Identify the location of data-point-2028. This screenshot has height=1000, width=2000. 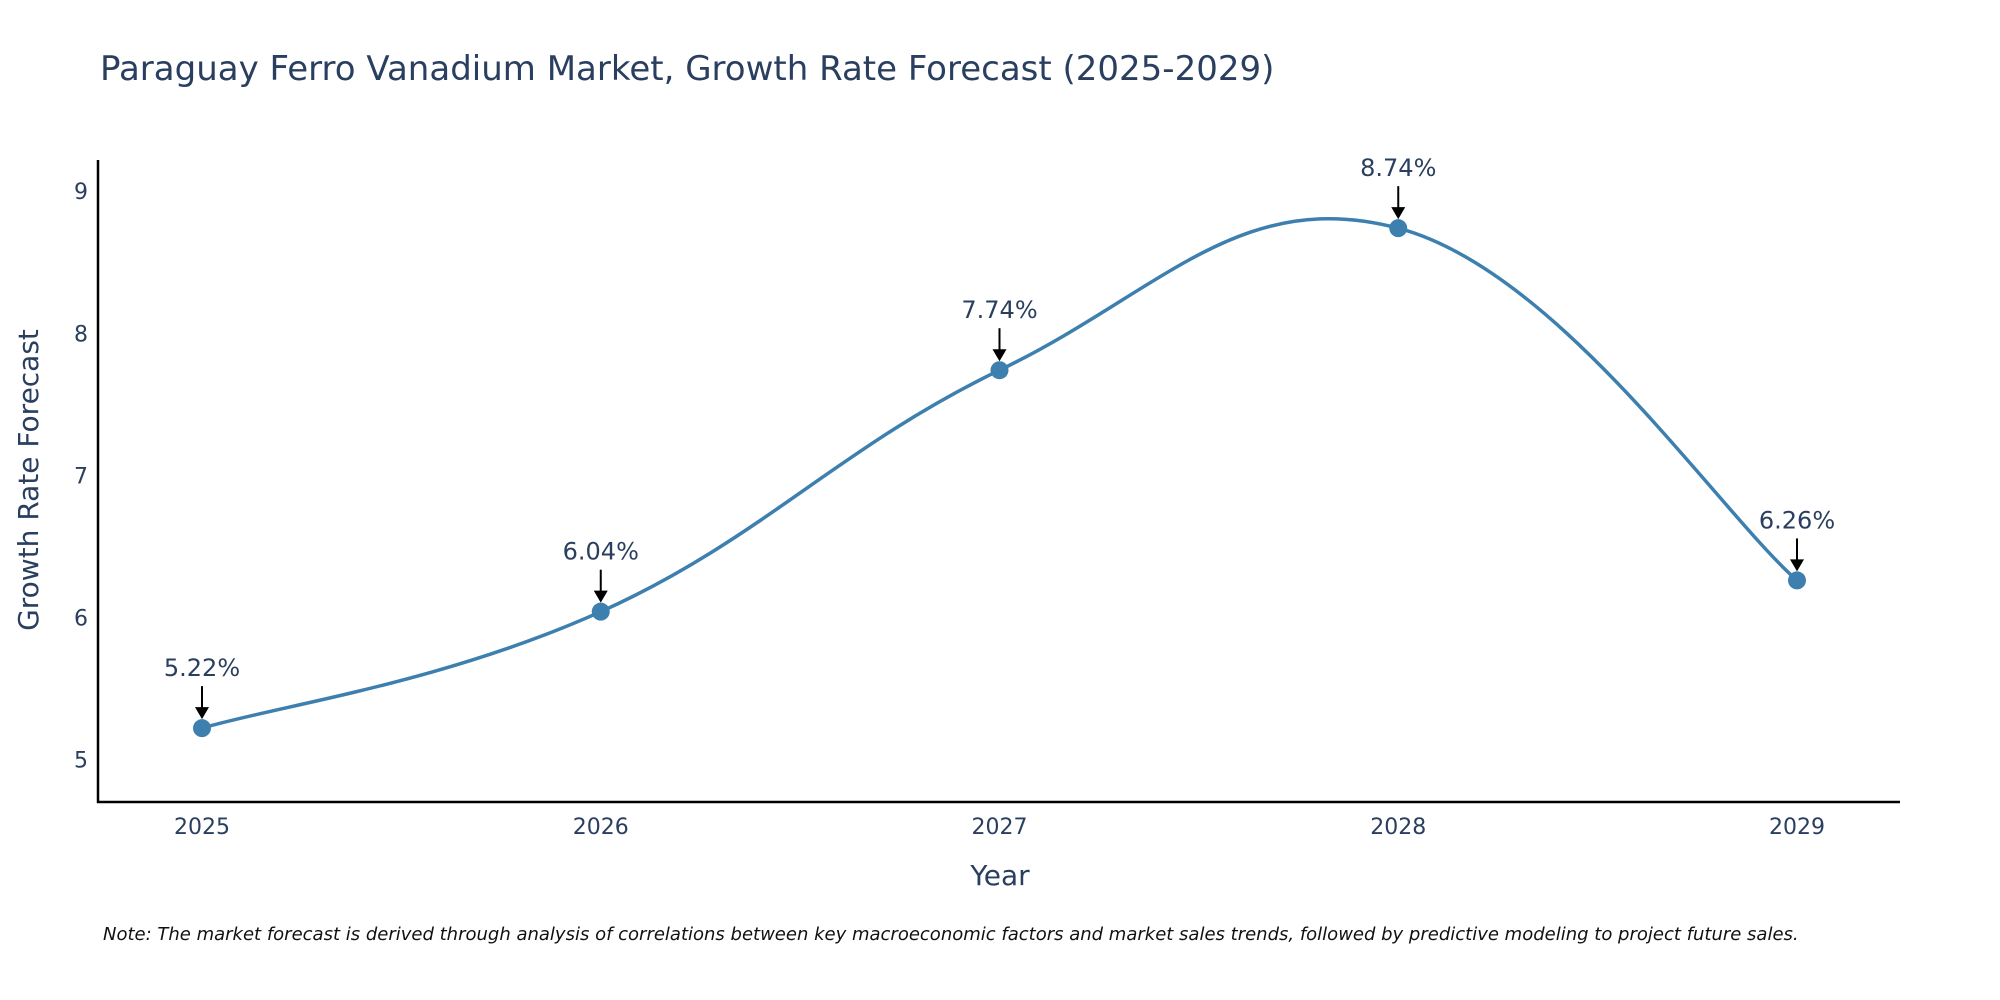
(1398, 228).